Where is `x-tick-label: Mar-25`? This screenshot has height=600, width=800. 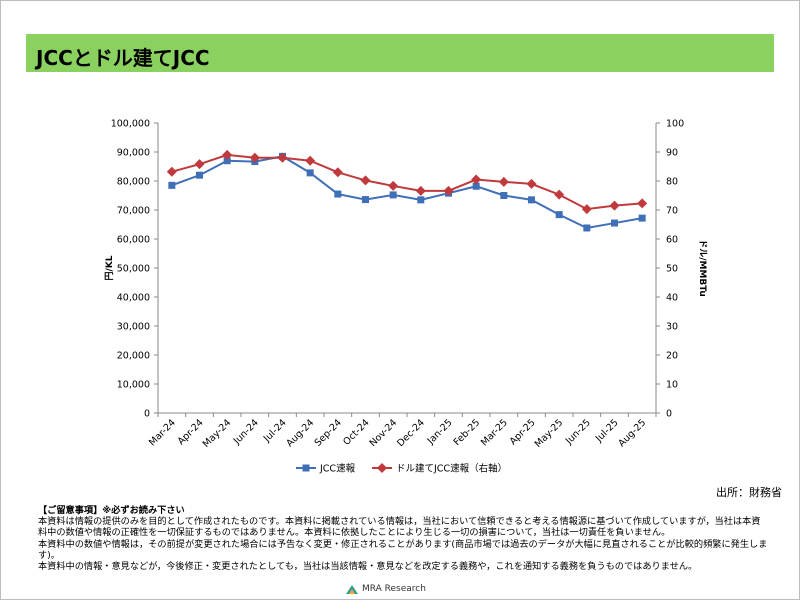 x-tick-label: Mar-25 is located at coordinates (494, 432).